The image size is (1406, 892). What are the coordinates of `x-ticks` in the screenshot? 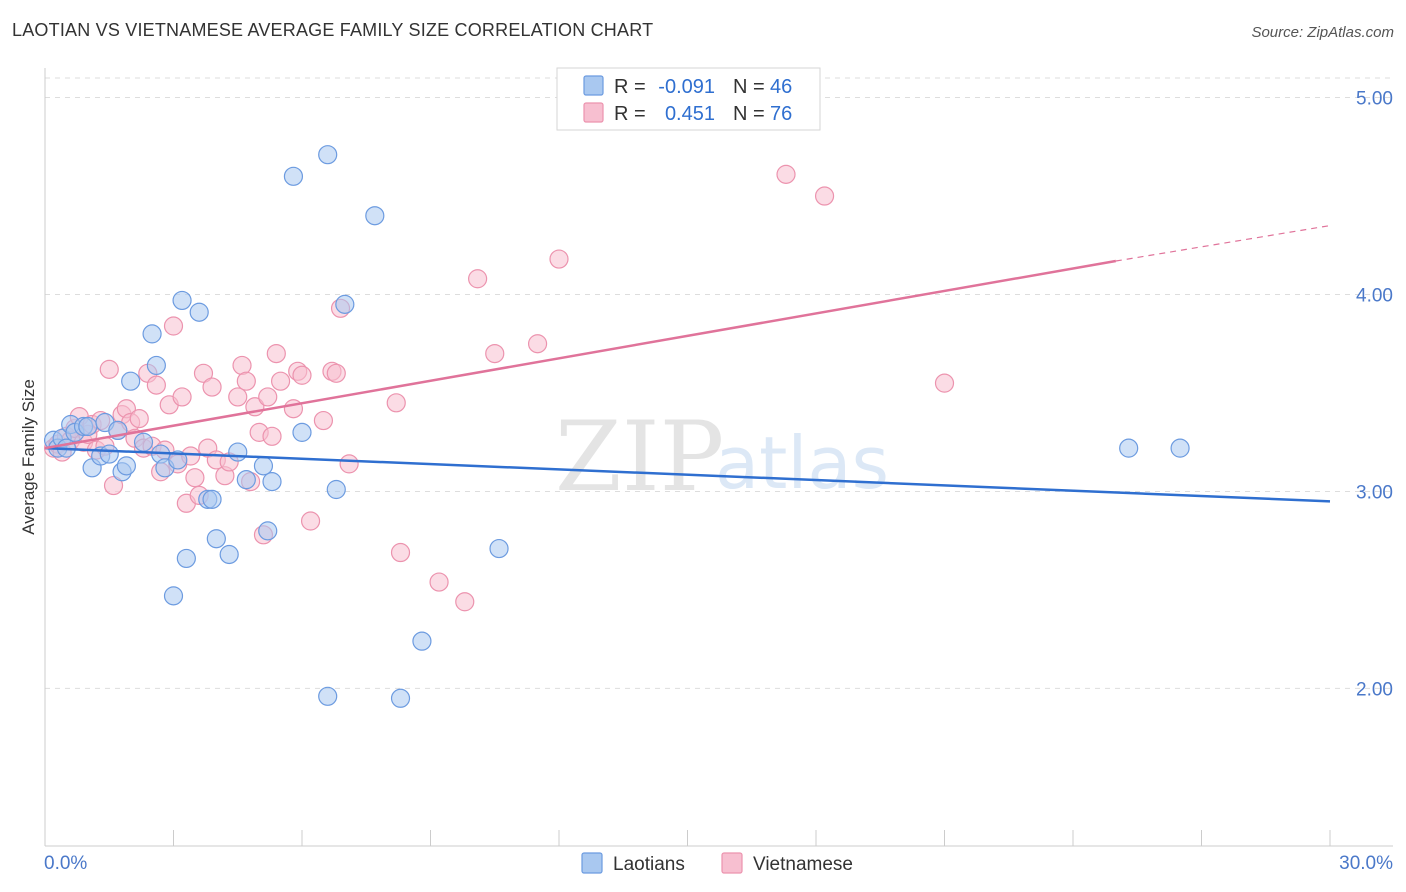 It's located at (687, 838).